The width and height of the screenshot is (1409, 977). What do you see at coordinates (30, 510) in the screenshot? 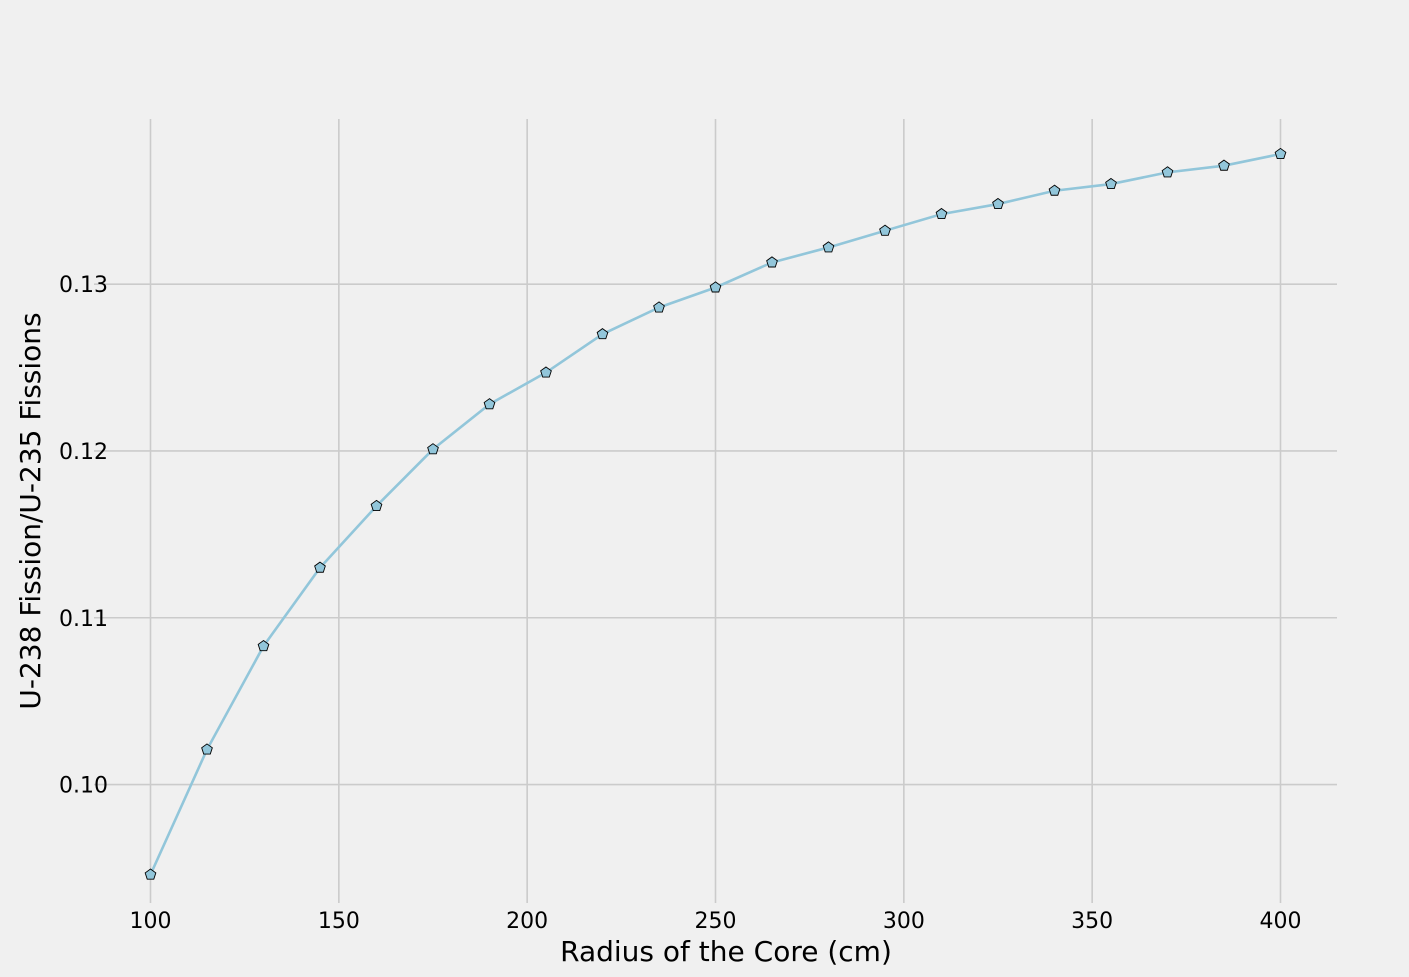
I see `y-axis-title: U-238 Fission/U-235 Fissions` at bounding box center [30, 510].